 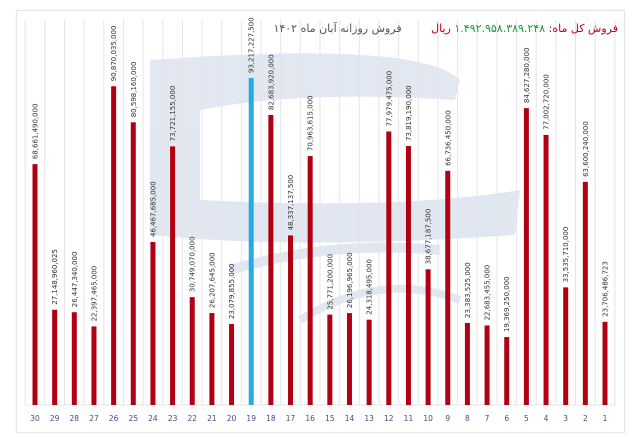 I want to click on x-tick-label: 5, so click(x=526, y=418).